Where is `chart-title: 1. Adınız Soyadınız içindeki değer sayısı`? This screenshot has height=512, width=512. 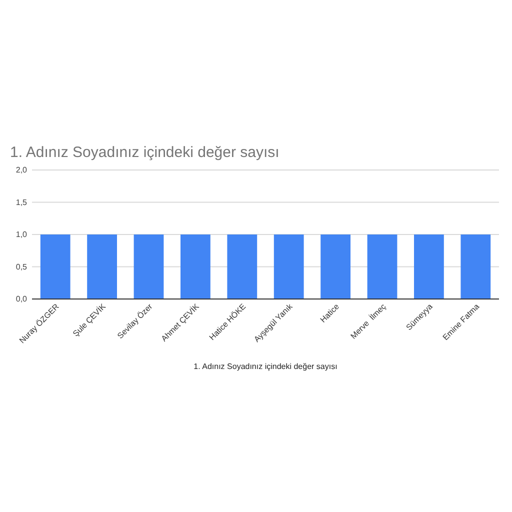 chart-title: 1. Adınız Soyadınız içindeki değer sayısı is located at coordinates (145, 152).